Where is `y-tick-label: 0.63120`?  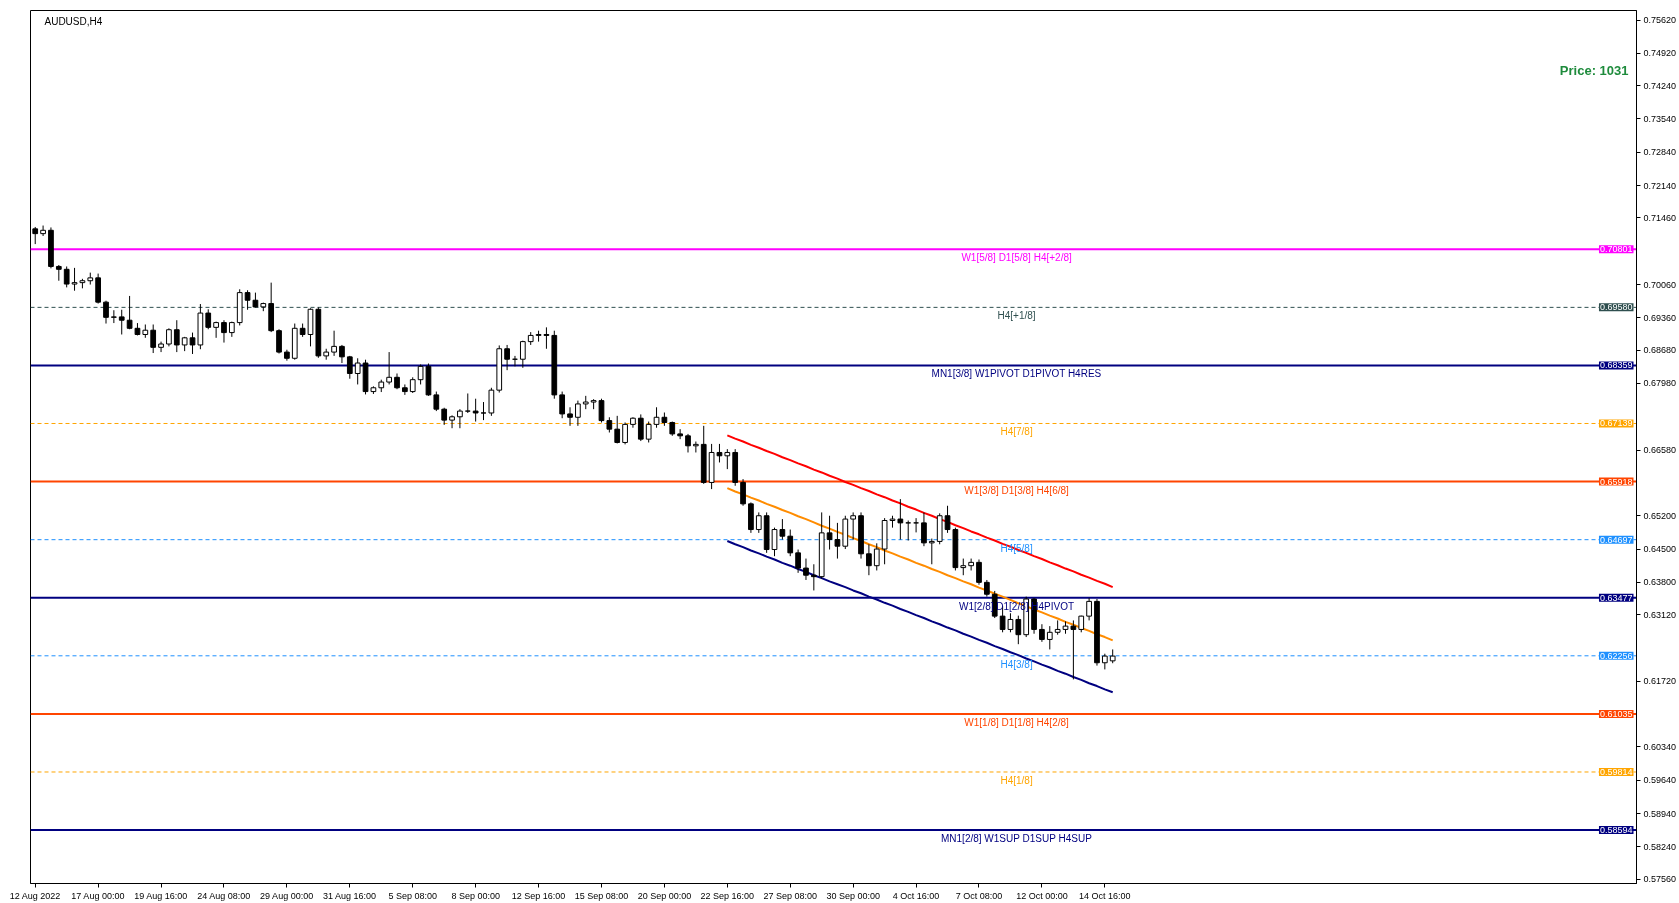
y-tick-label: 0.63120 is located at coordinates (1660, 614).